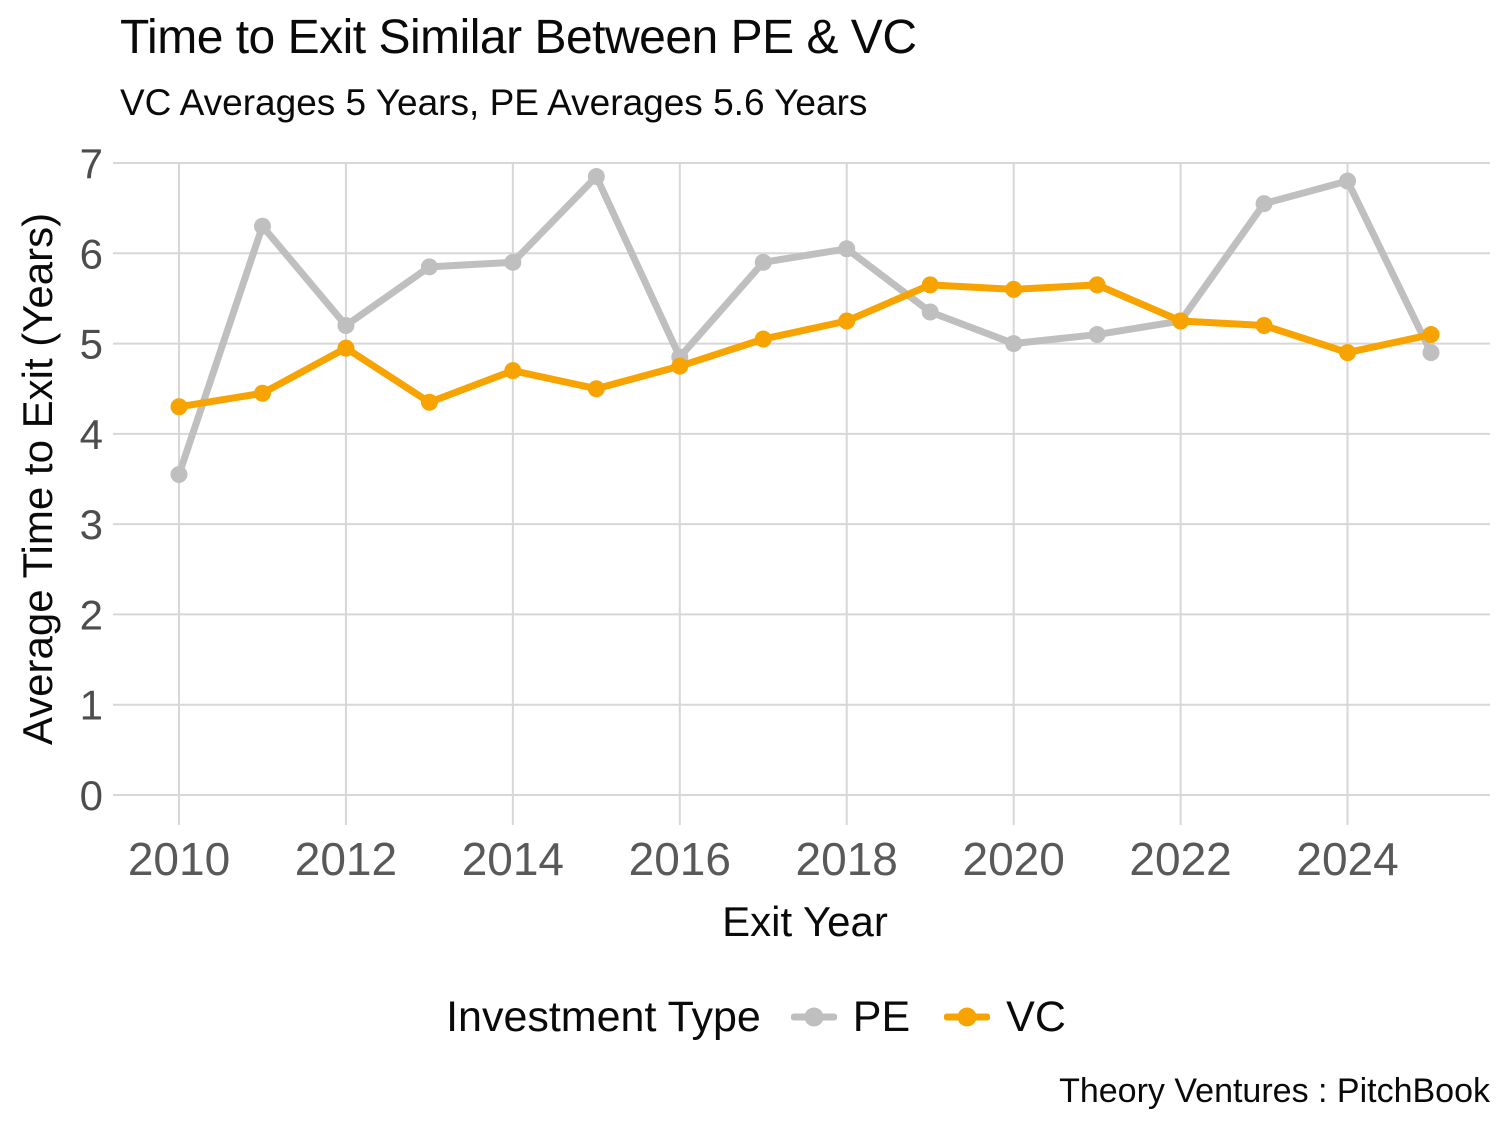 The image size is (1512, 1134). I want to click on source-credit: Theory Ventures : PitchBook, so click(1274, 1091).